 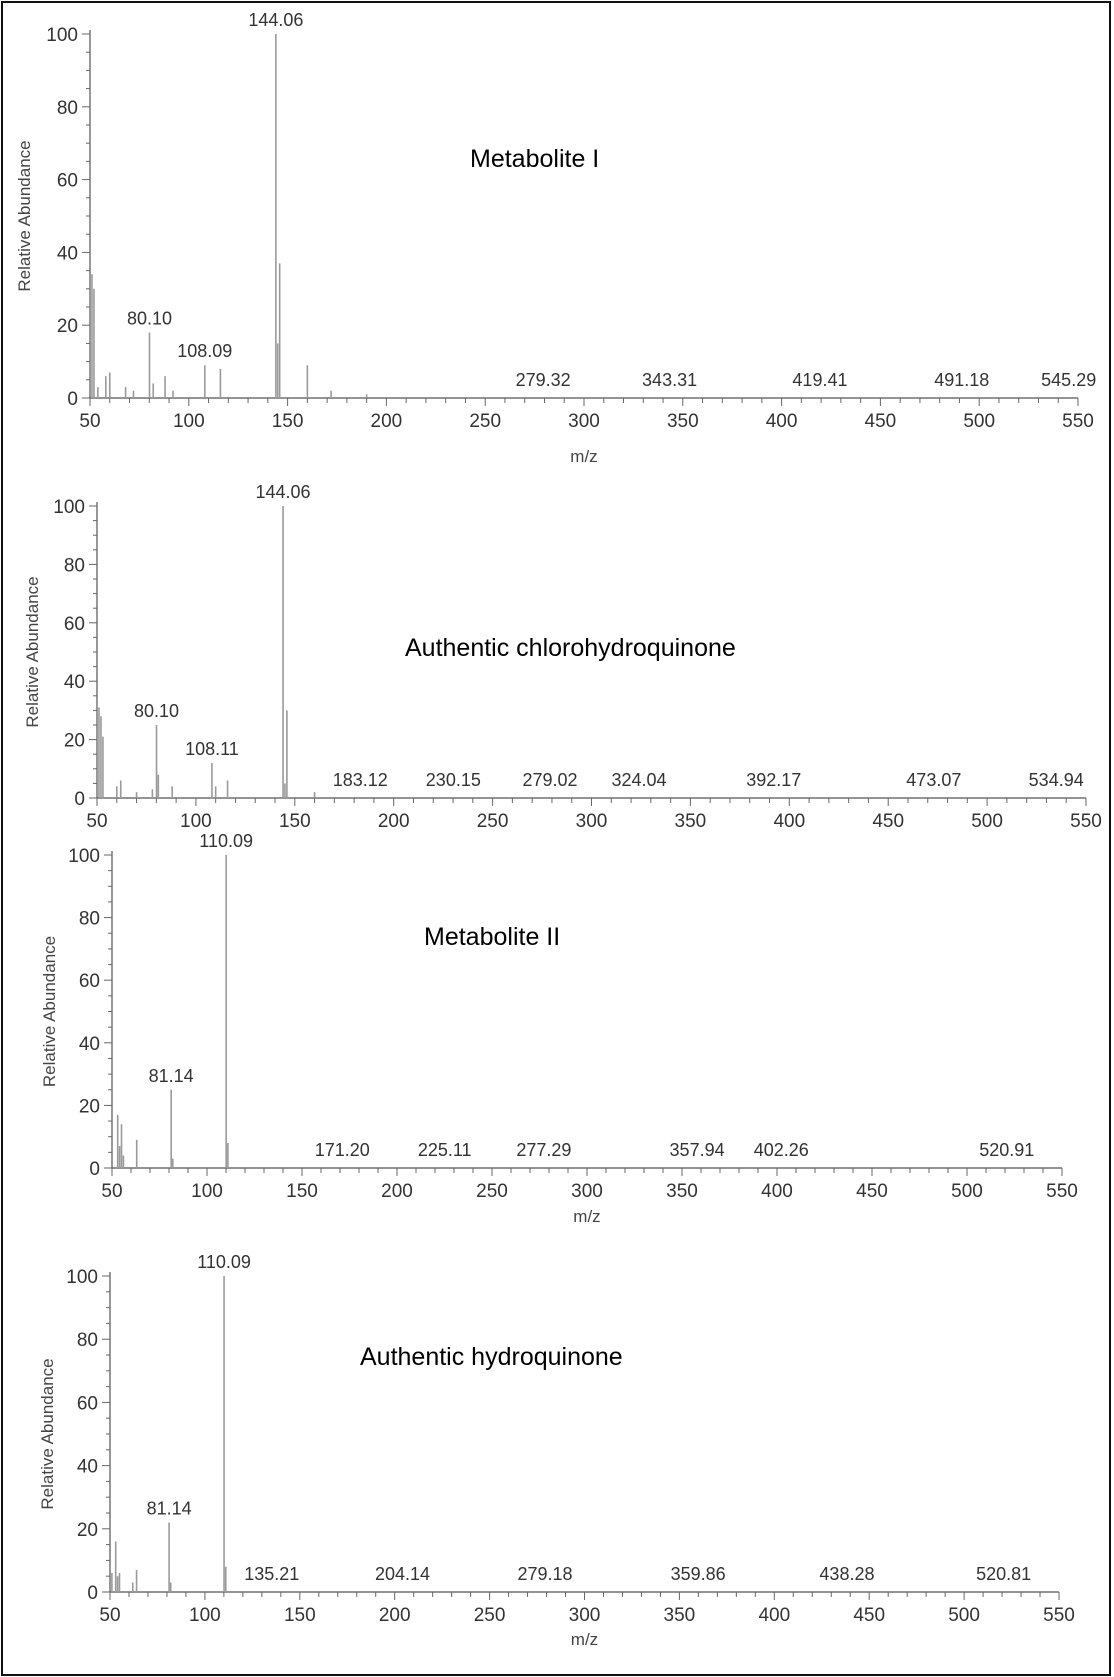 I want to click on panel-title: Metabolite I, so click(x=534, y=159).